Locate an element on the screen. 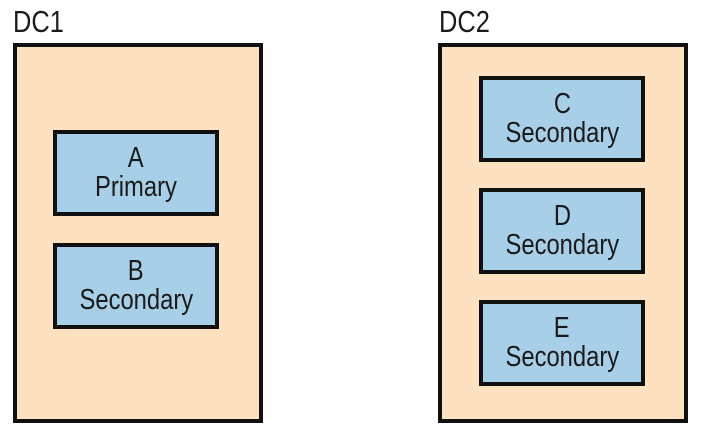 The height and width of the screenshot is (447, 714). node-e: E Secondary is located at coordinates (562, 343).